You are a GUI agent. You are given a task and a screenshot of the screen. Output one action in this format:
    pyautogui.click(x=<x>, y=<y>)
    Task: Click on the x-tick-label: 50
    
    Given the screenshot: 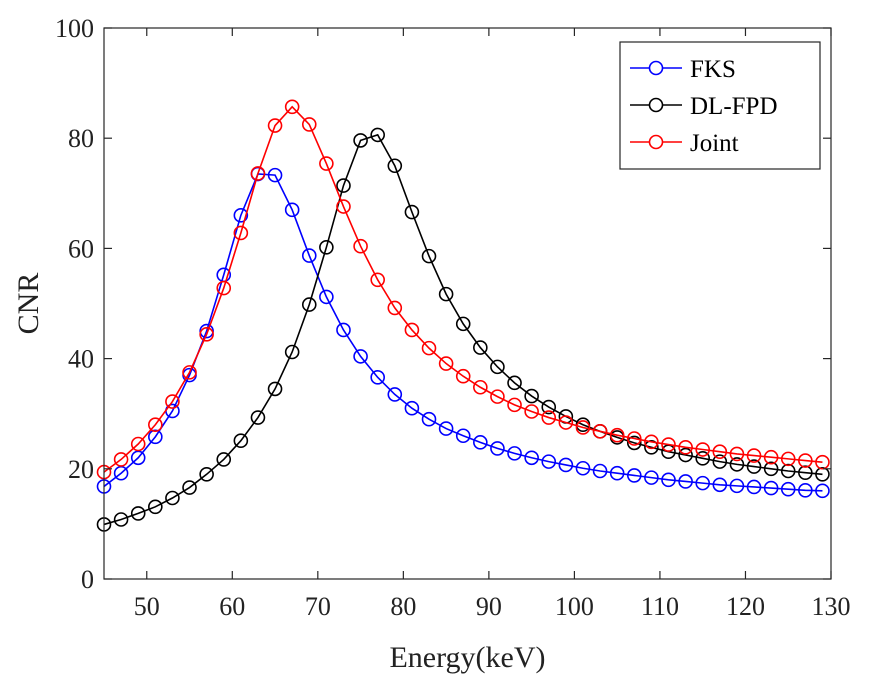 What is the action you would take?
    pyautogui.click(x=147, y=606)
    